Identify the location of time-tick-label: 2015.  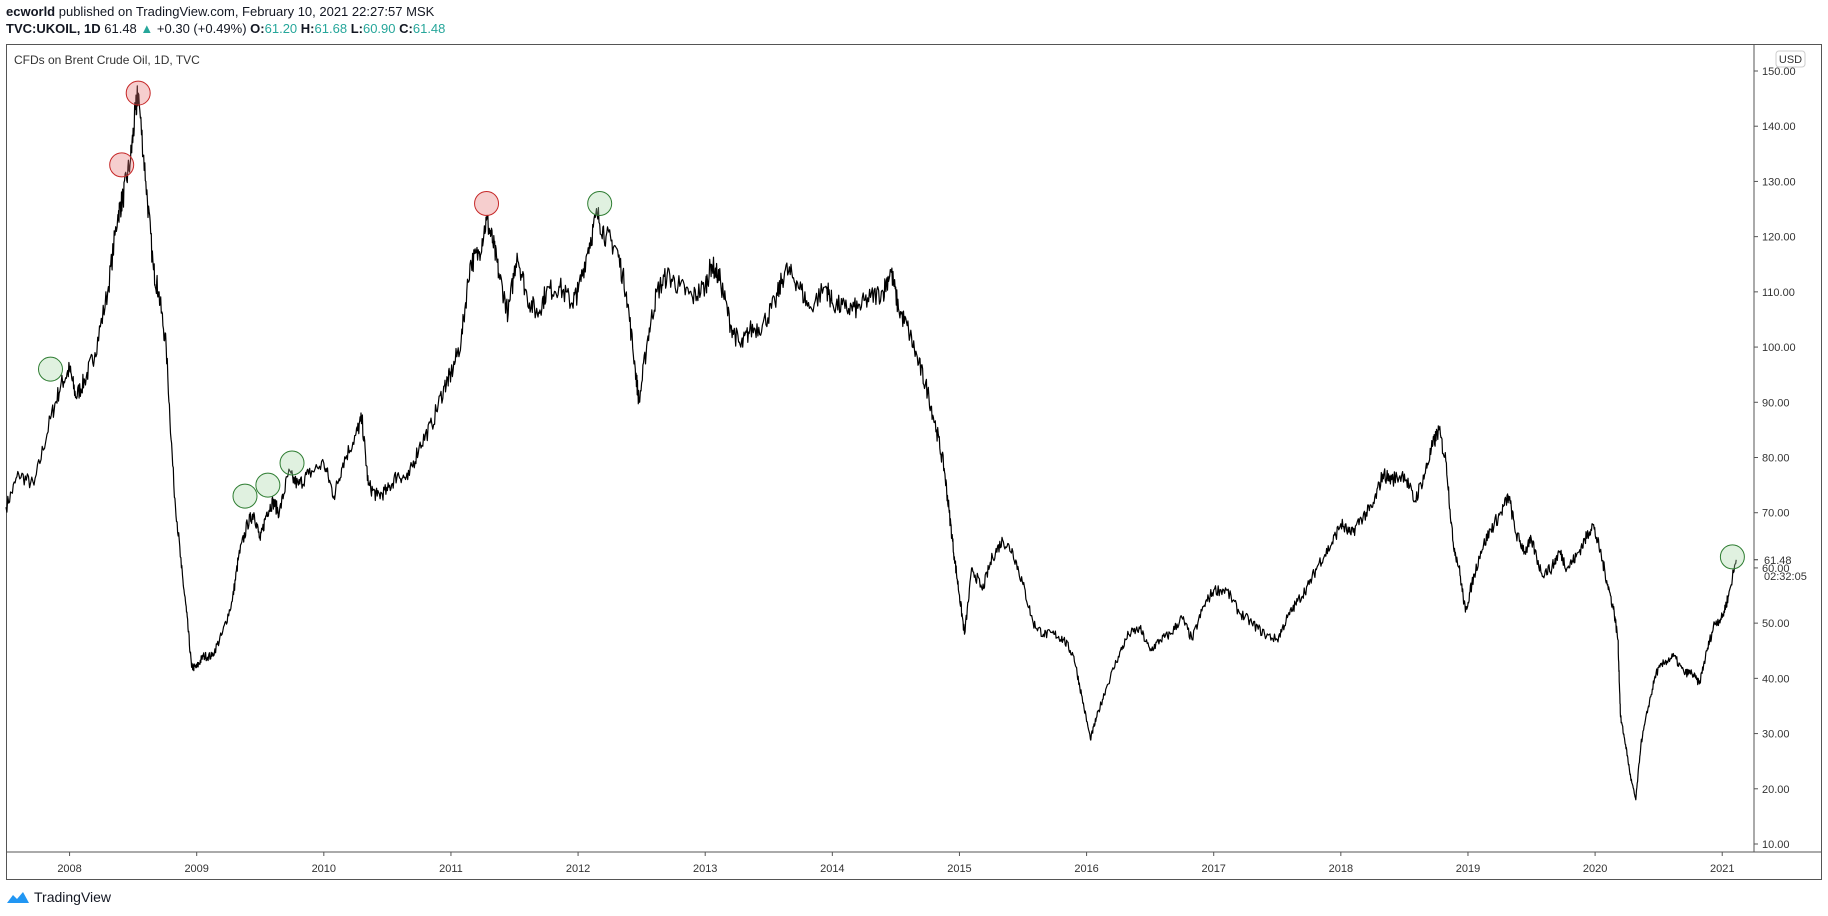
(959, 869).